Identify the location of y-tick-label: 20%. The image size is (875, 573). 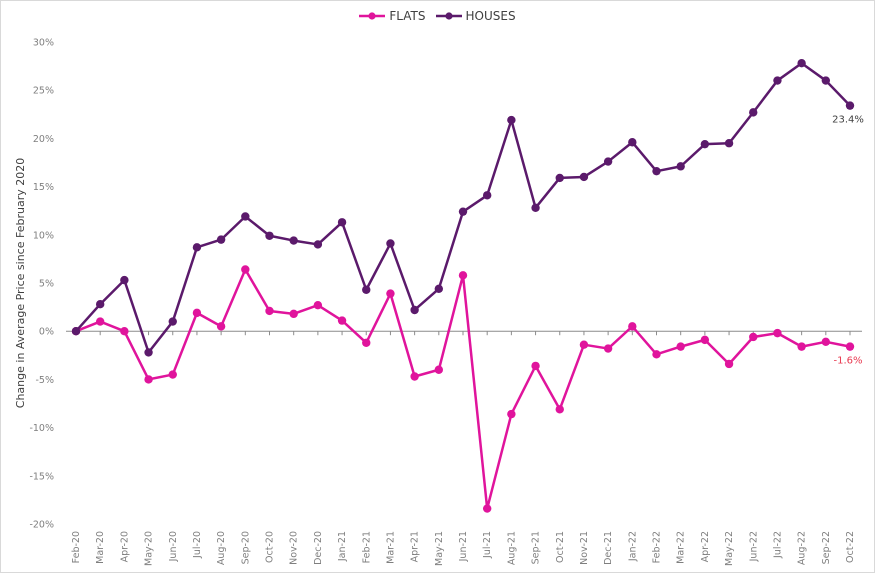
(43, 139).